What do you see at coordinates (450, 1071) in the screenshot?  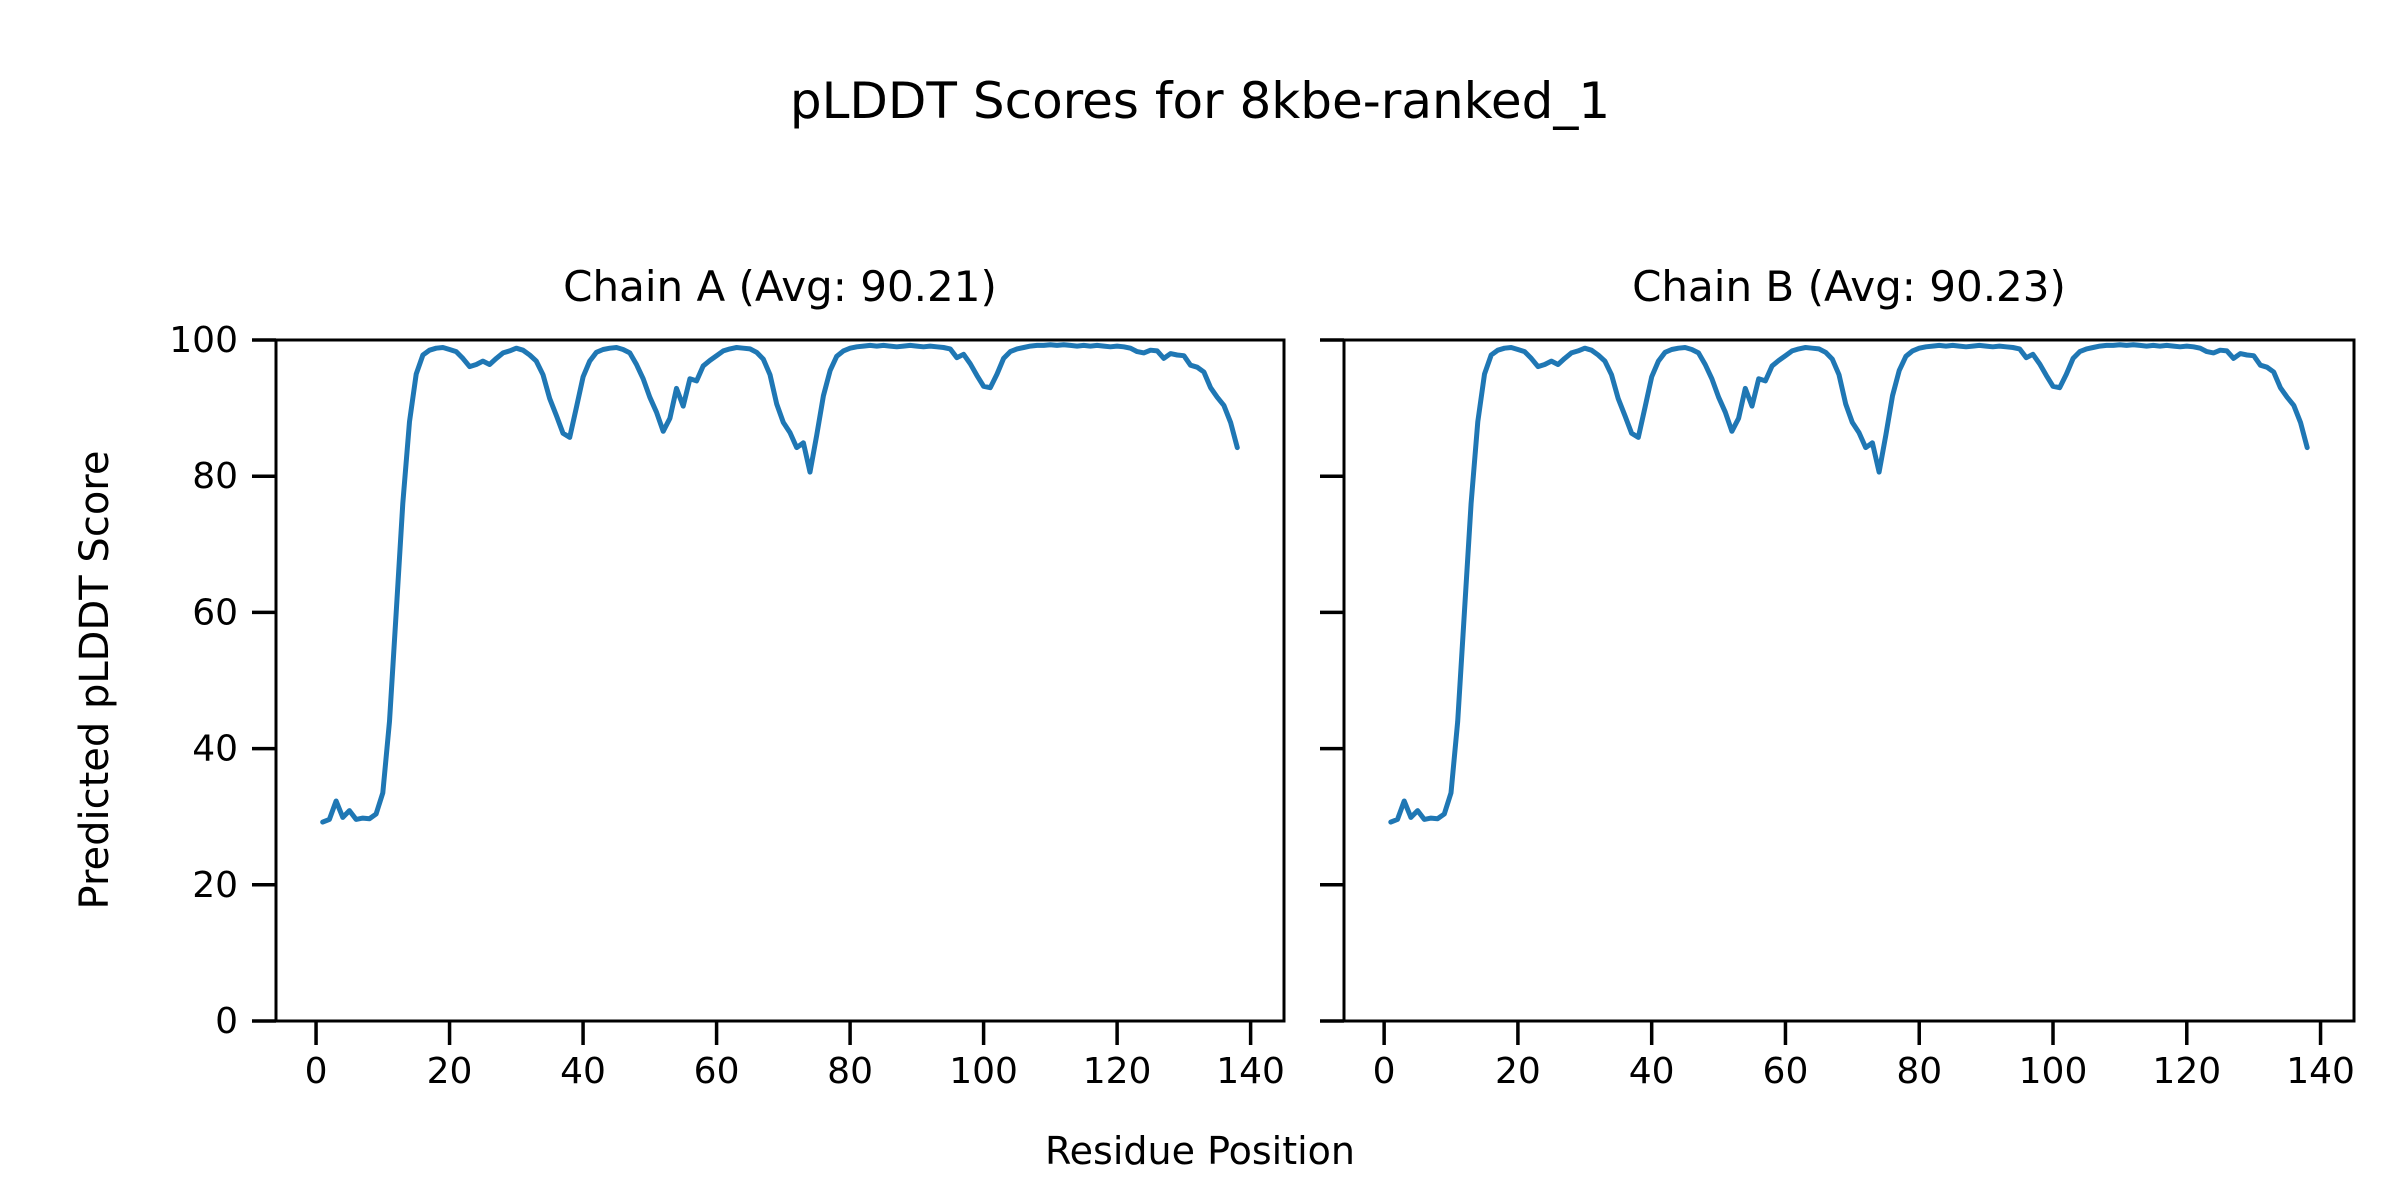 I see `chain-a-x-tick-label: 20` at bounding box center [450, 1071].